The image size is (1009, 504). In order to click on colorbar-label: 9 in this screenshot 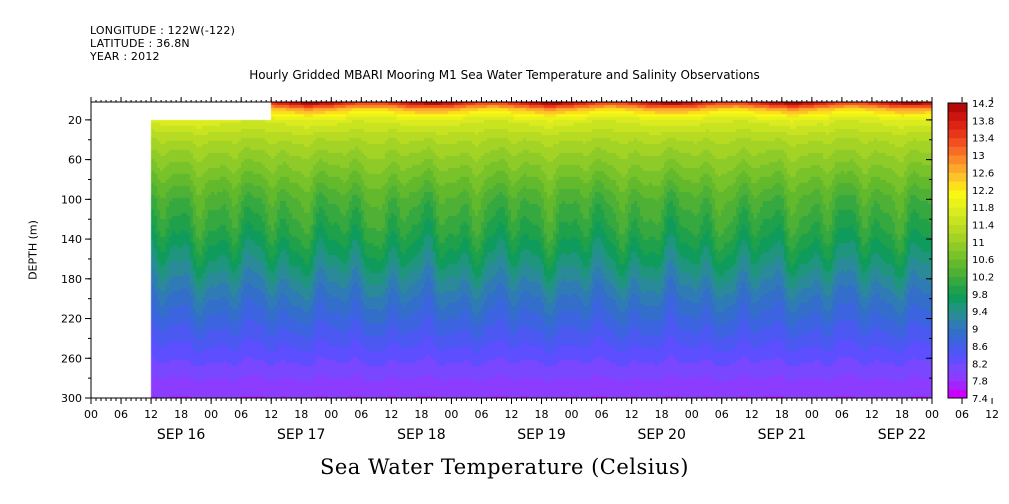, I will do `click(975, 330)`.